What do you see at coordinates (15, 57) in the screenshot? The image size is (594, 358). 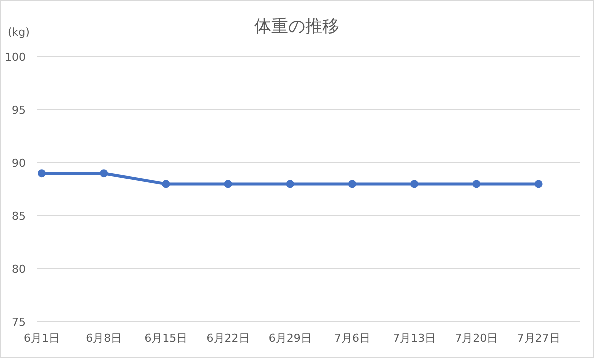 I see `y-tick-label: 100` at bounding box center [15, 57].